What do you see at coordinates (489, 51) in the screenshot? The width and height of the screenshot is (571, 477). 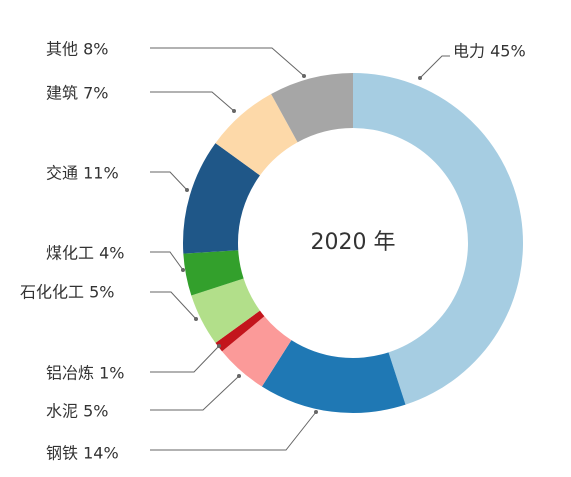 I see `slice-label-1: 电力 45%` at bounding box center [489, 51].